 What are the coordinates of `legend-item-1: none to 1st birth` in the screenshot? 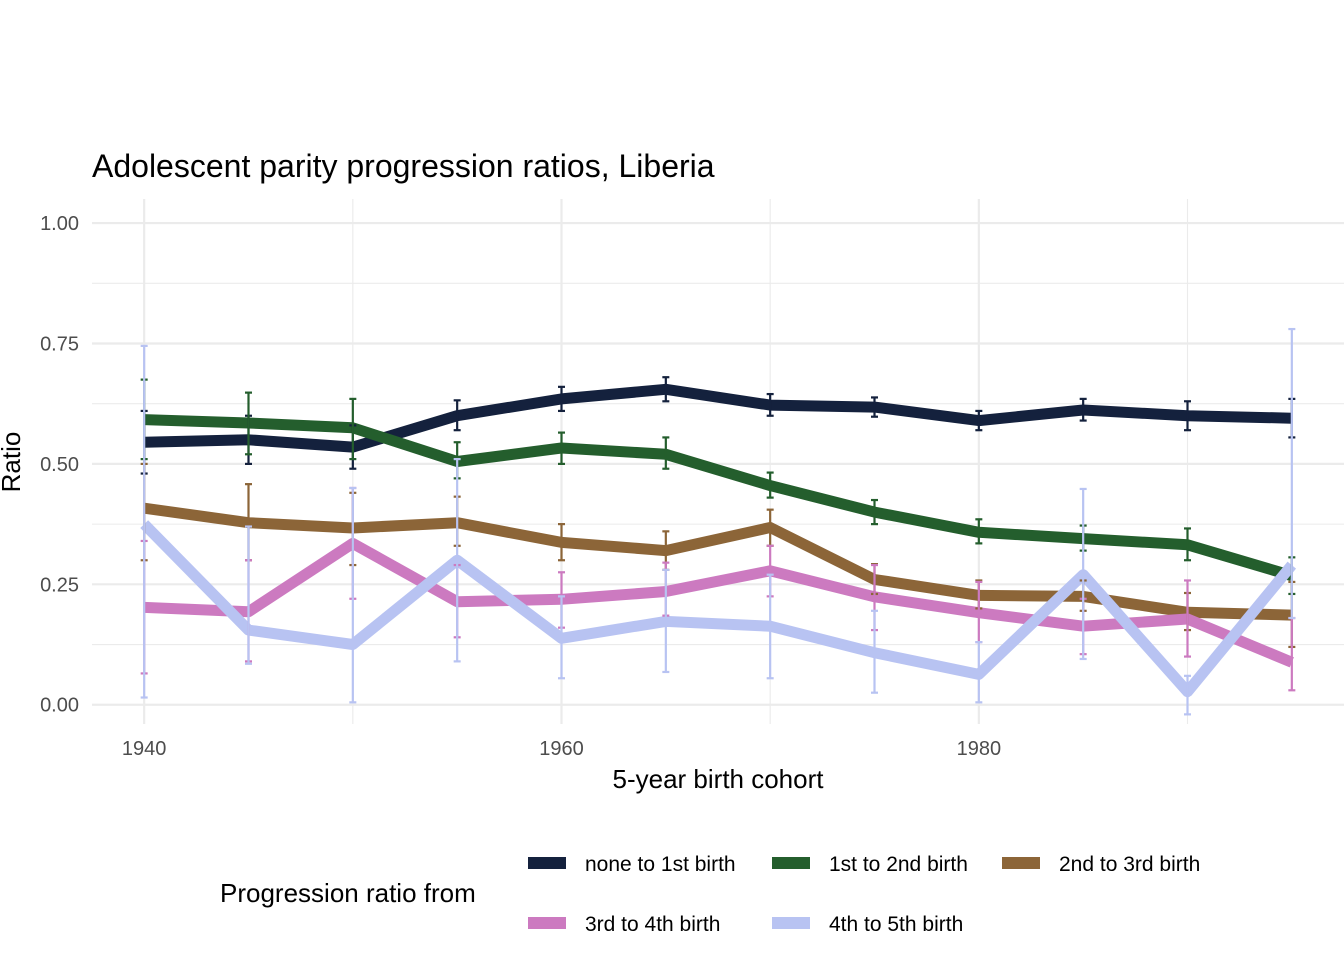 It's located at (632, 864).